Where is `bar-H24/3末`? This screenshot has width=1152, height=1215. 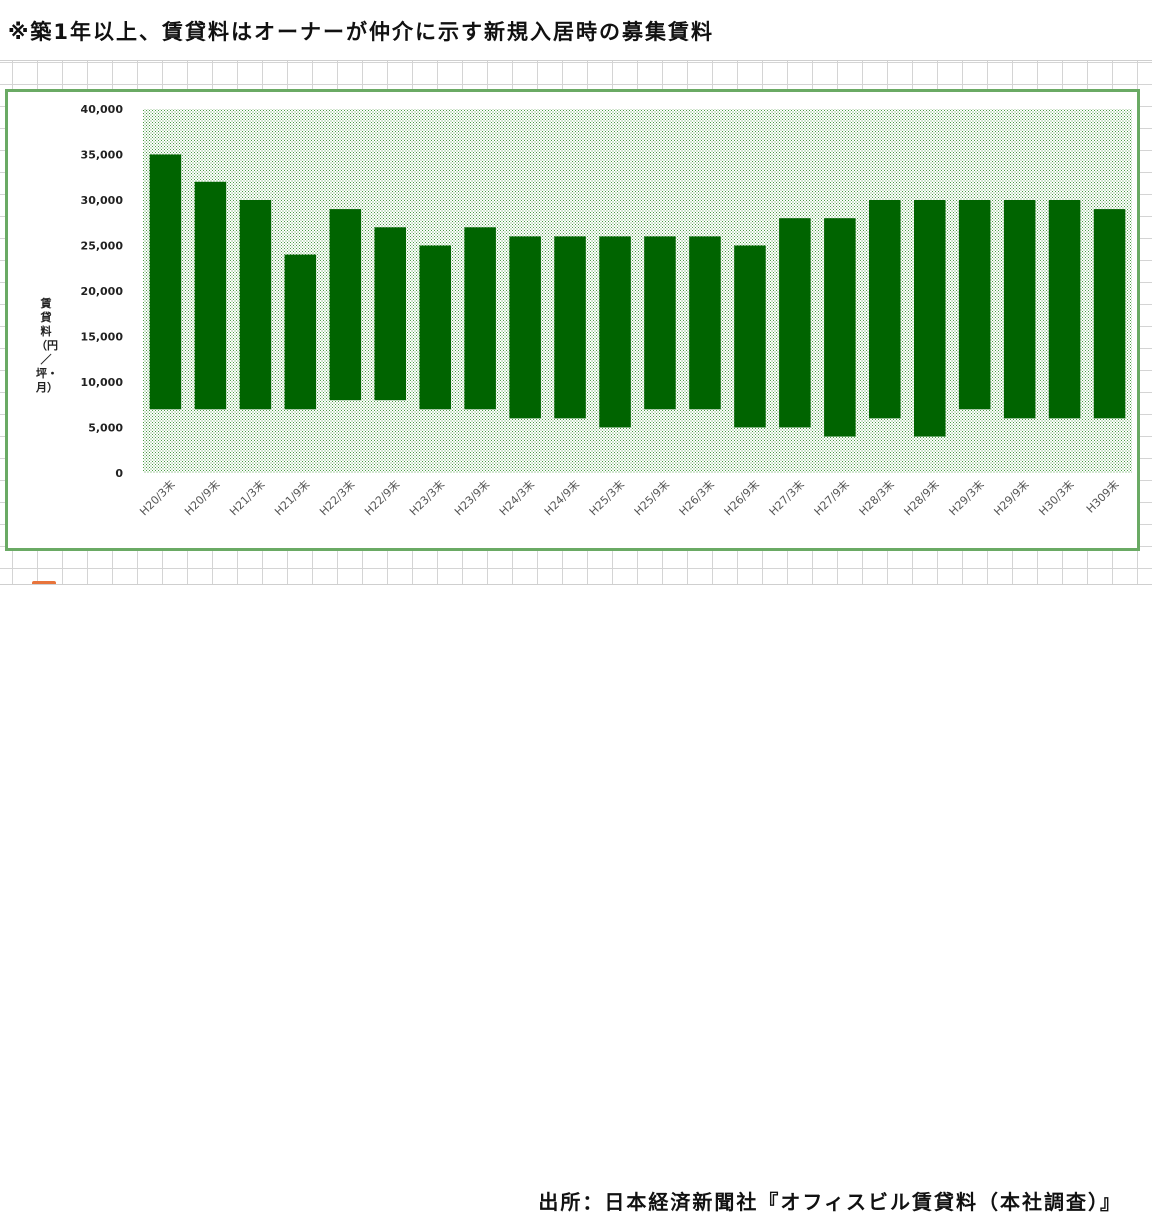 bar-H24/3末 is located at coordinates (525, 327).